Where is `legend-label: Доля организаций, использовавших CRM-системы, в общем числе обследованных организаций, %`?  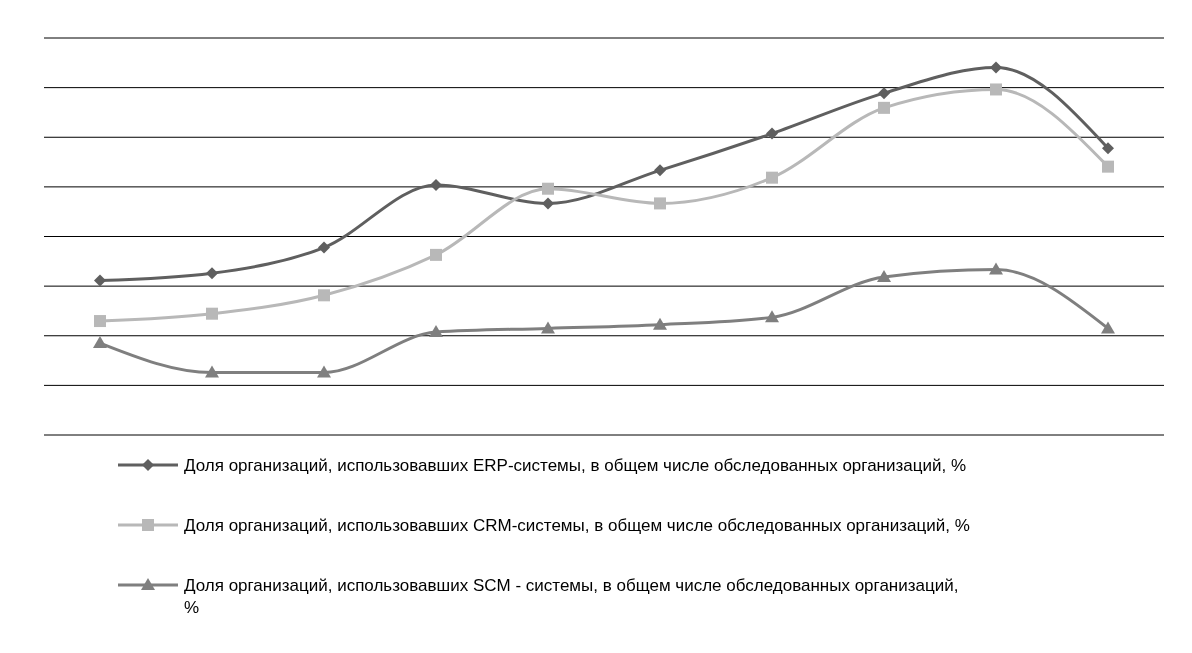
legend-label: Доля организаций, использовавших CRM-системы, в общем числе обследованных организаций, % is located at coordinates (577, 525).